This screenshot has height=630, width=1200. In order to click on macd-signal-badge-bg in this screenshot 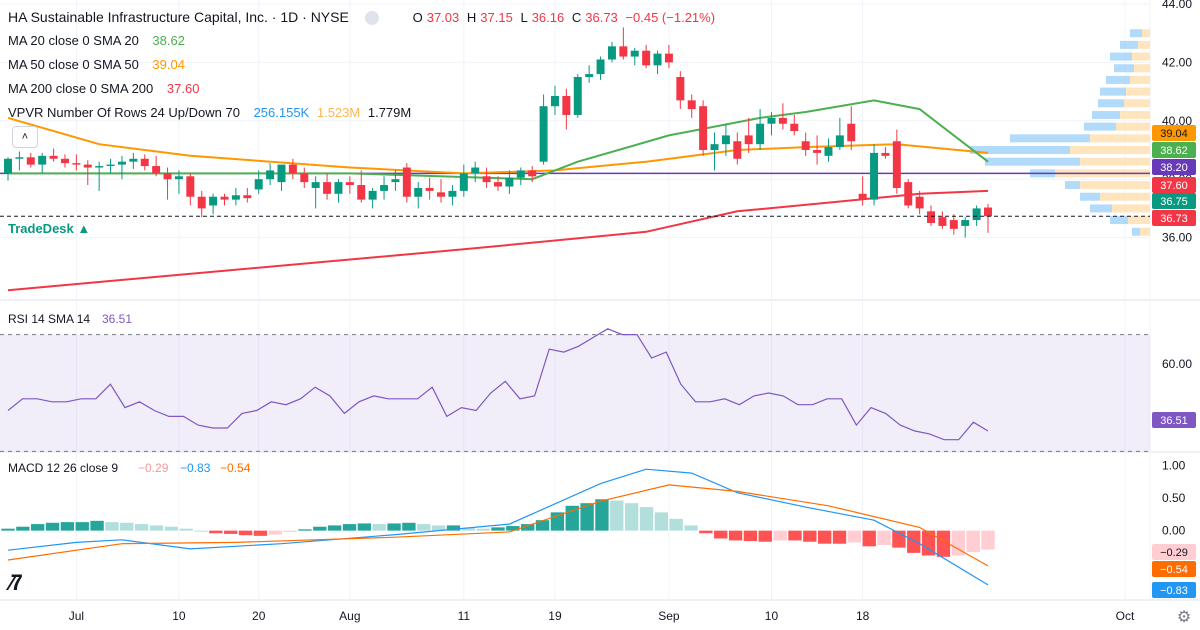, I will do `click(1174, 569)`.